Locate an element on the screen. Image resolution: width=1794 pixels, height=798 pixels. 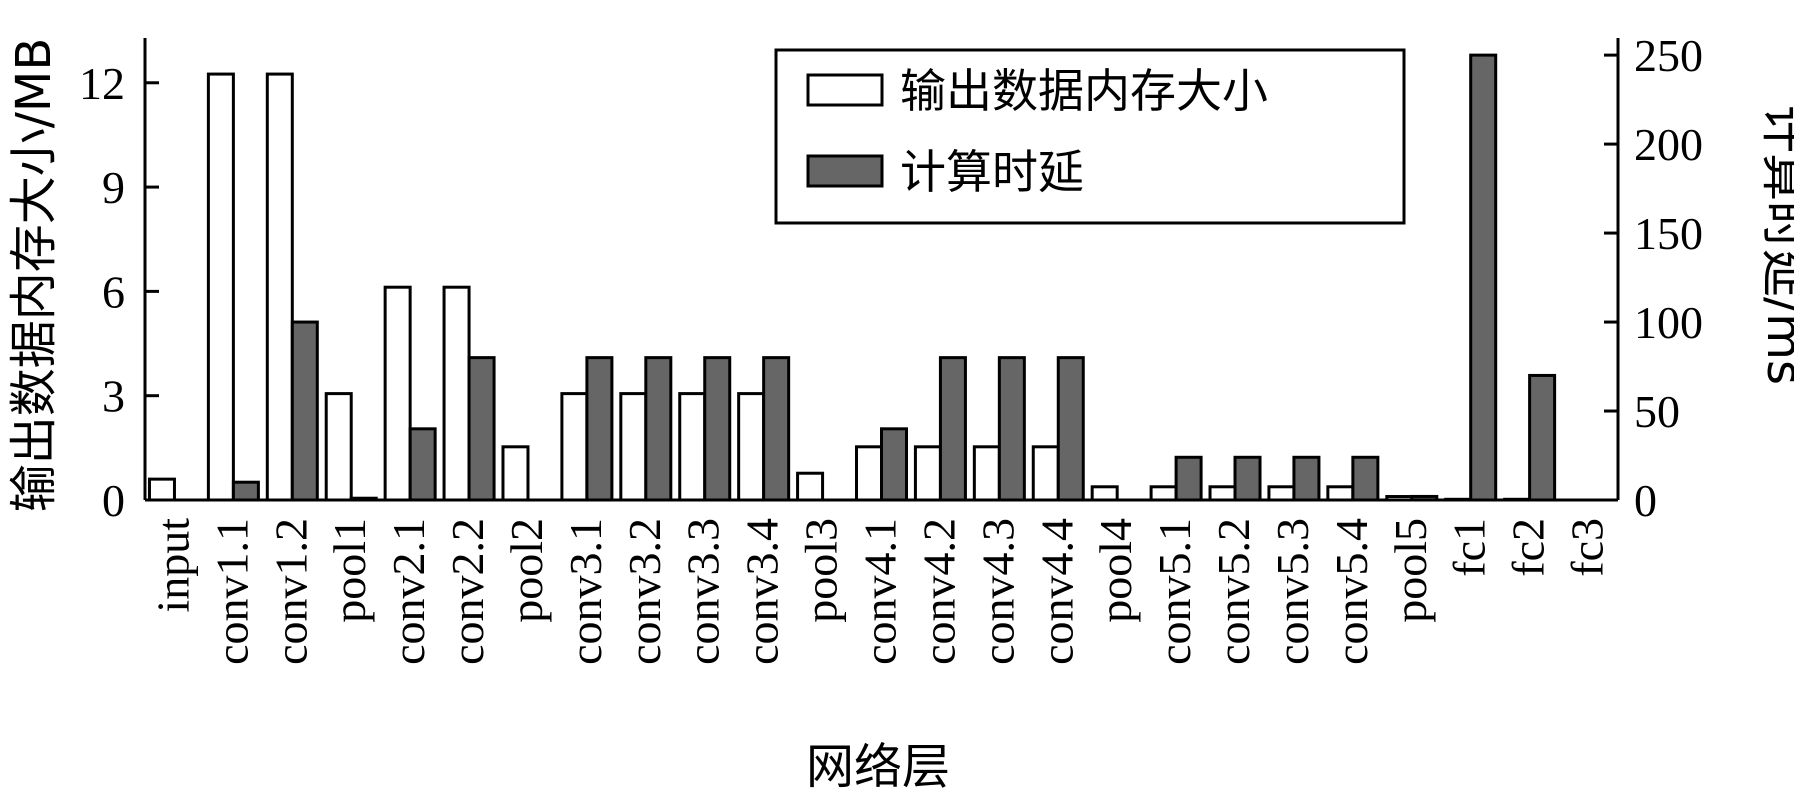
x-tick-label: conv3.4 is located at coordinates (762, 591).